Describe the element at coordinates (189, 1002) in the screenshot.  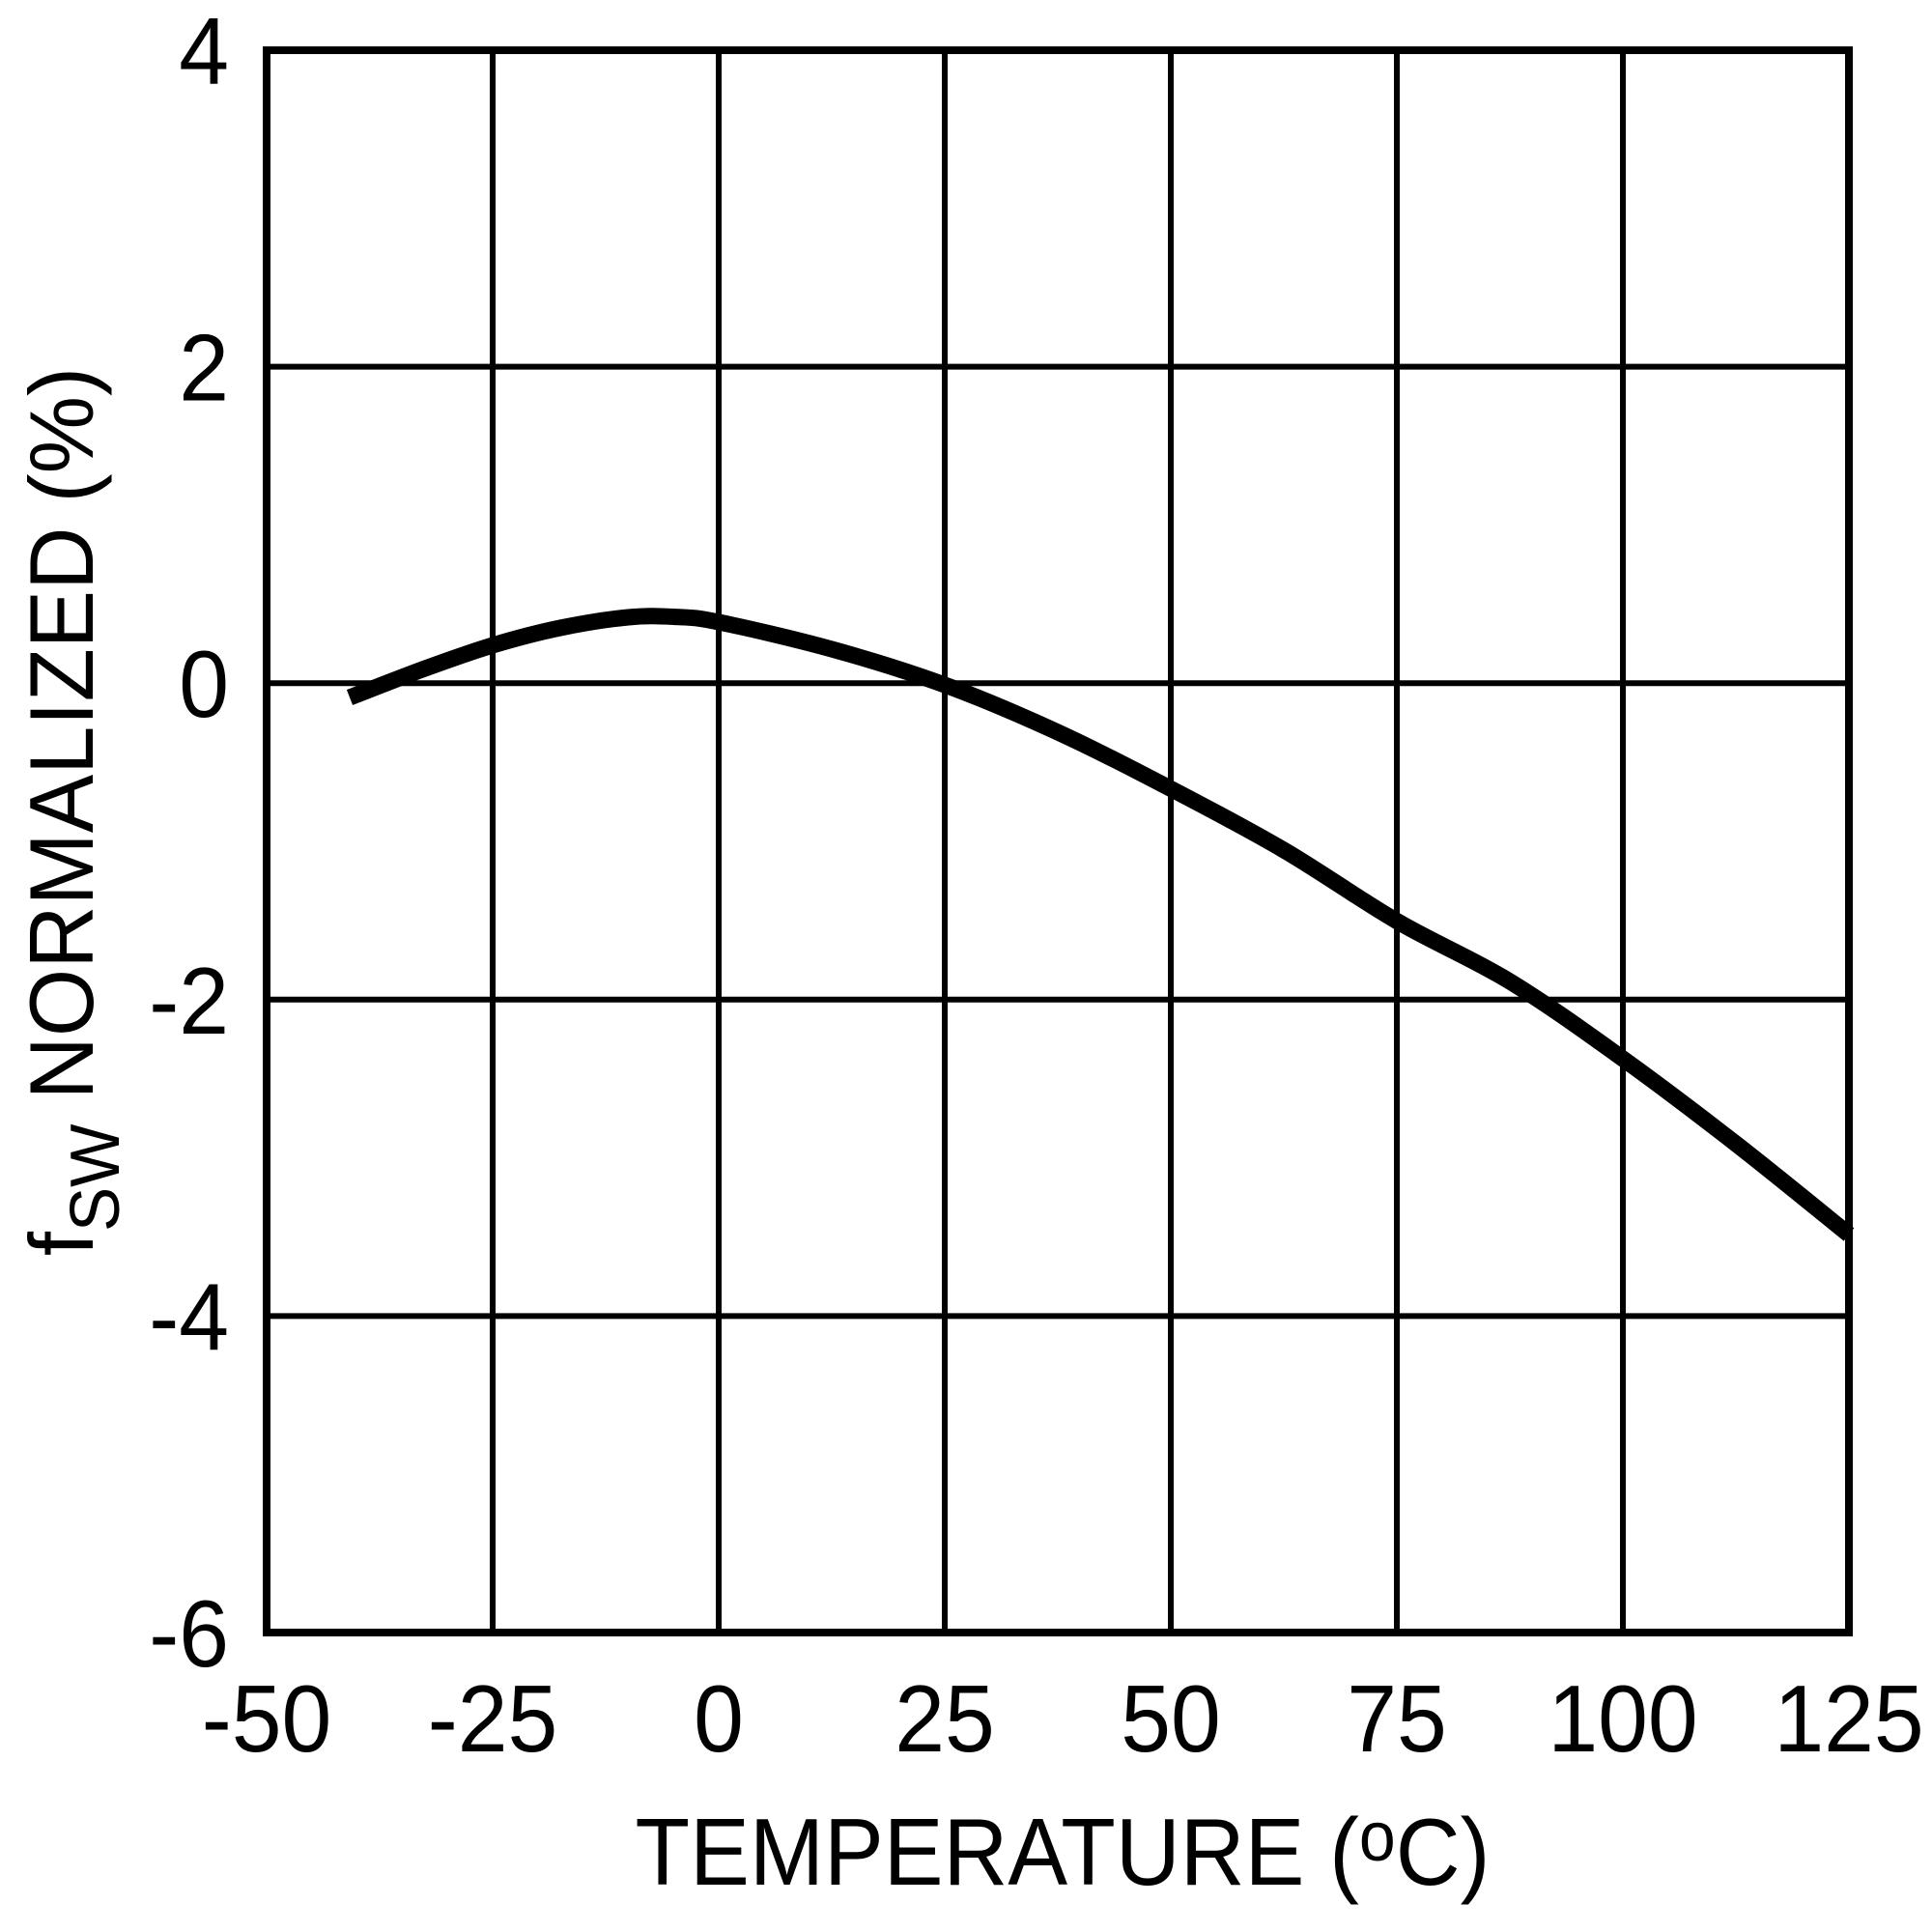
I see `svg-text: -2` at that location.